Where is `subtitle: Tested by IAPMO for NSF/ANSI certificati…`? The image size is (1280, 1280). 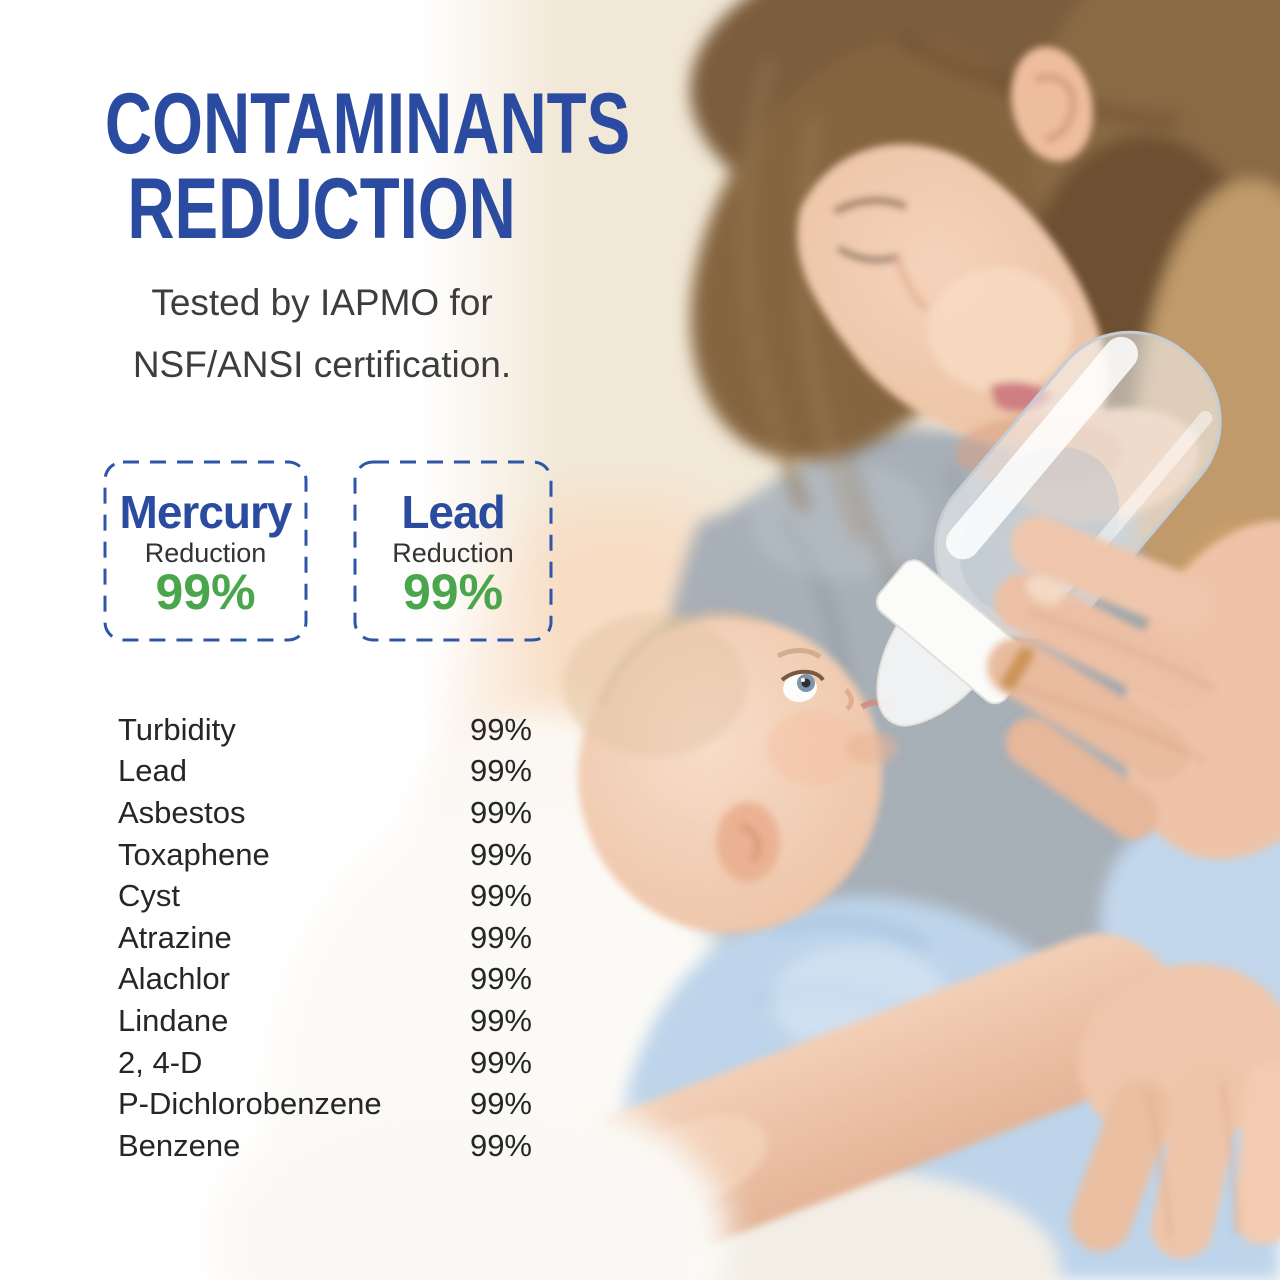
subtitle: Tested by IAPMO for NSF/ANSI certificati… is located at coordinates (322, 334).